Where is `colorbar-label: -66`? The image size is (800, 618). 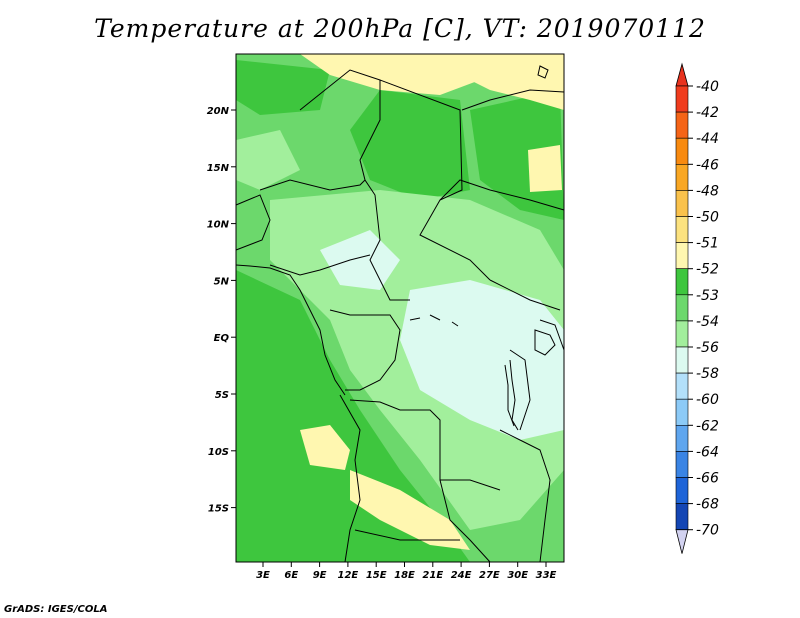
colorbar-label: -66 is located at coordinates (707, 479).